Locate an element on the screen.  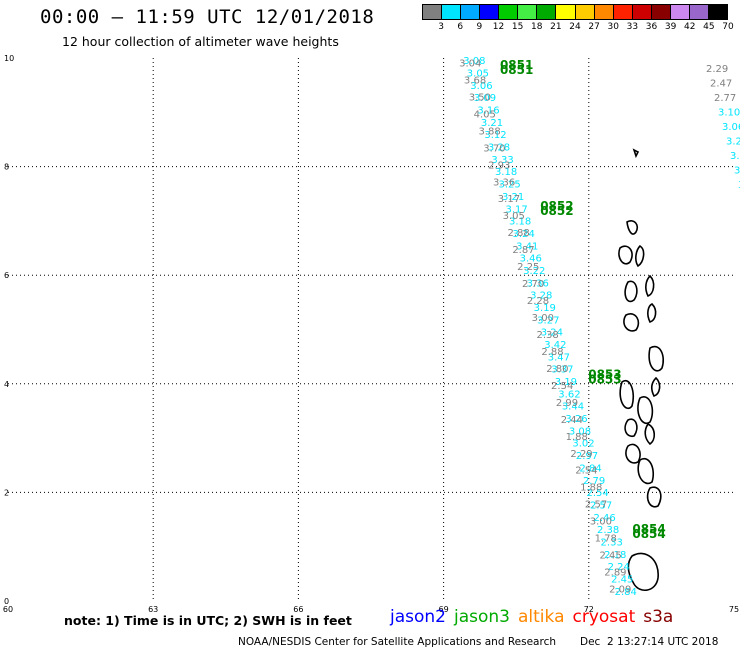
mission-legend: jason2 jason3 altika cryosat s3a is located at coordinates (535, 617).